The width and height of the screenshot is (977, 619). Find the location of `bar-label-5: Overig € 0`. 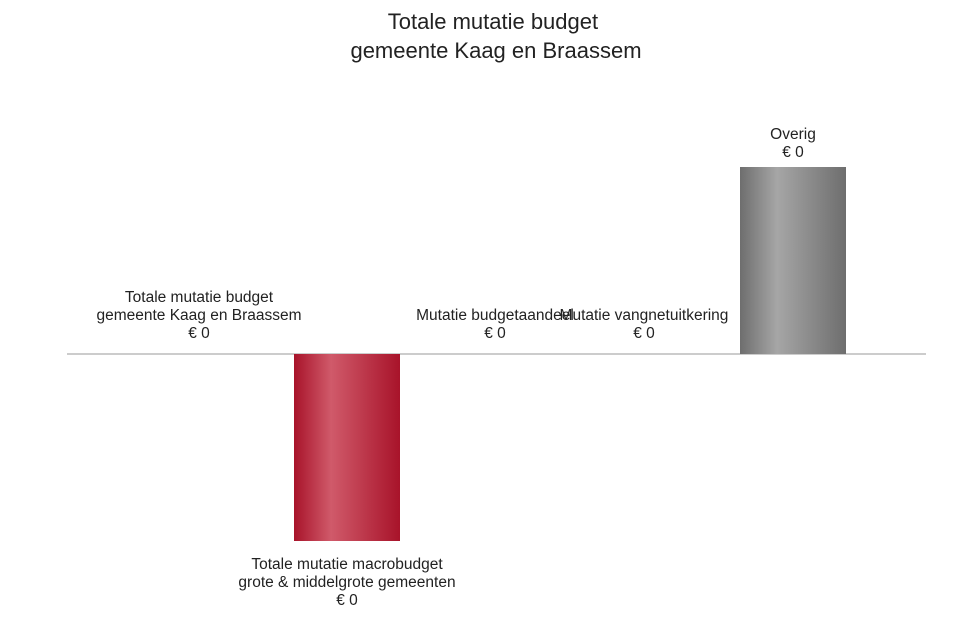

bar-label-5: Overig € 0 is located at coordinates (793, 143).